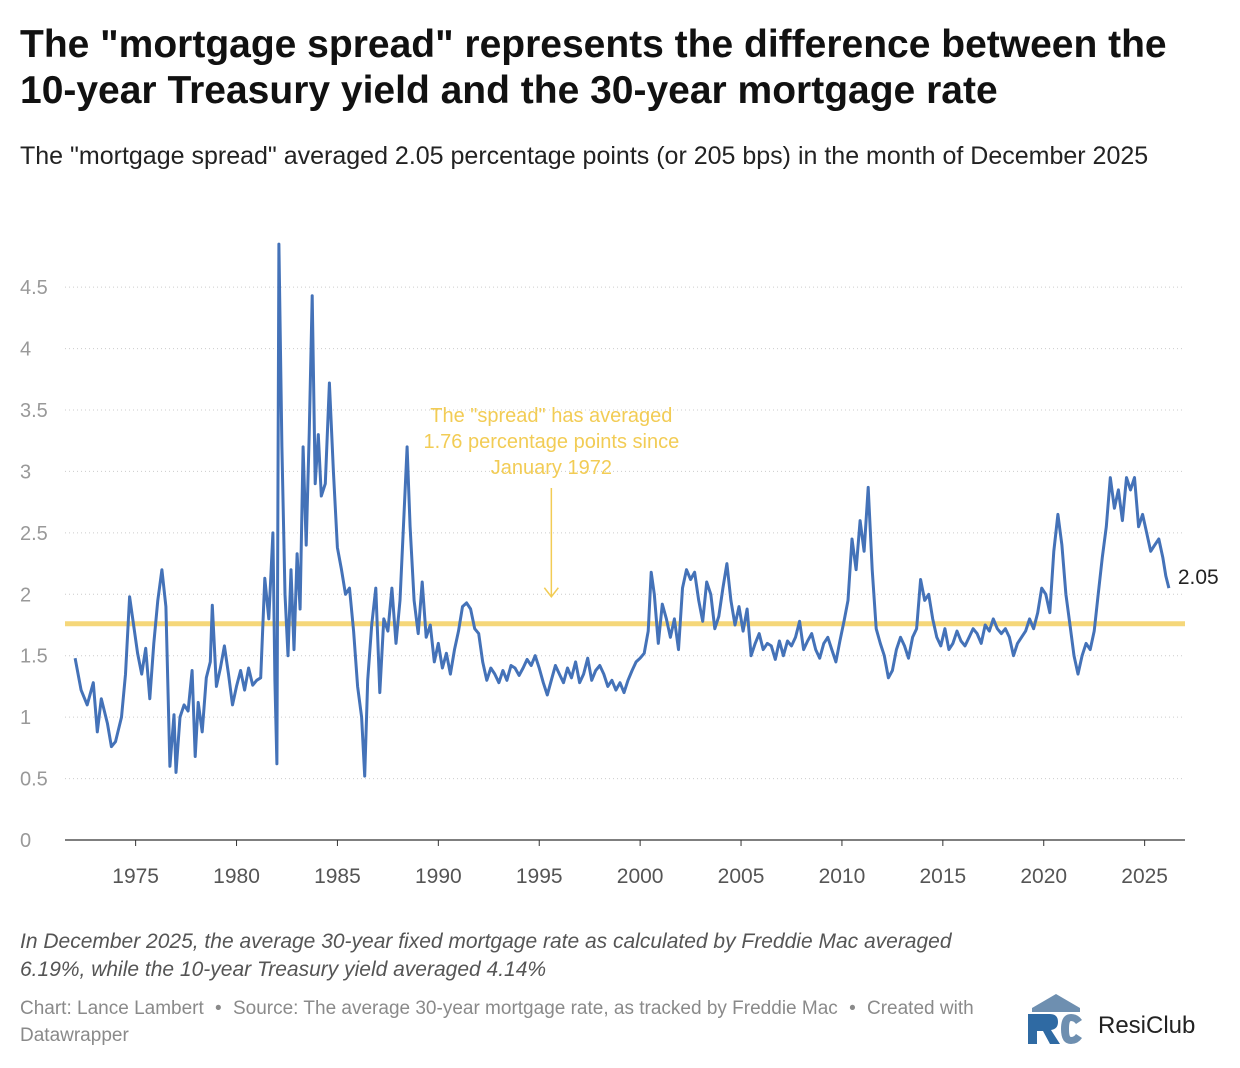 This screenshot has width=1240, height=1068. Describe the element at coordinates (741, 876) in the screenshot. I see `x-tick-label: 2005` at that location.